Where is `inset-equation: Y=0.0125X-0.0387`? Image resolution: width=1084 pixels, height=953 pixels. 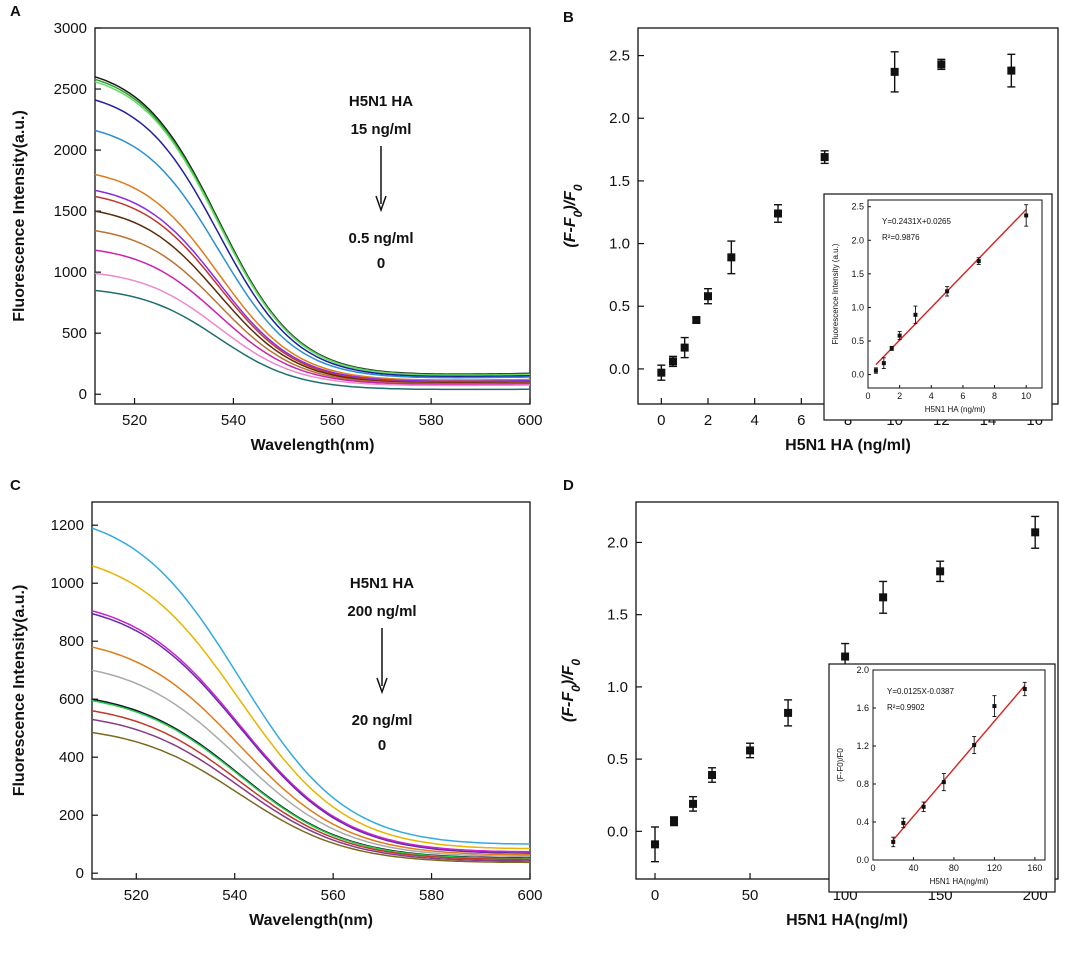
inset-equation: Y=0.0125X-0.0387 is located at coordinates (920, 691).